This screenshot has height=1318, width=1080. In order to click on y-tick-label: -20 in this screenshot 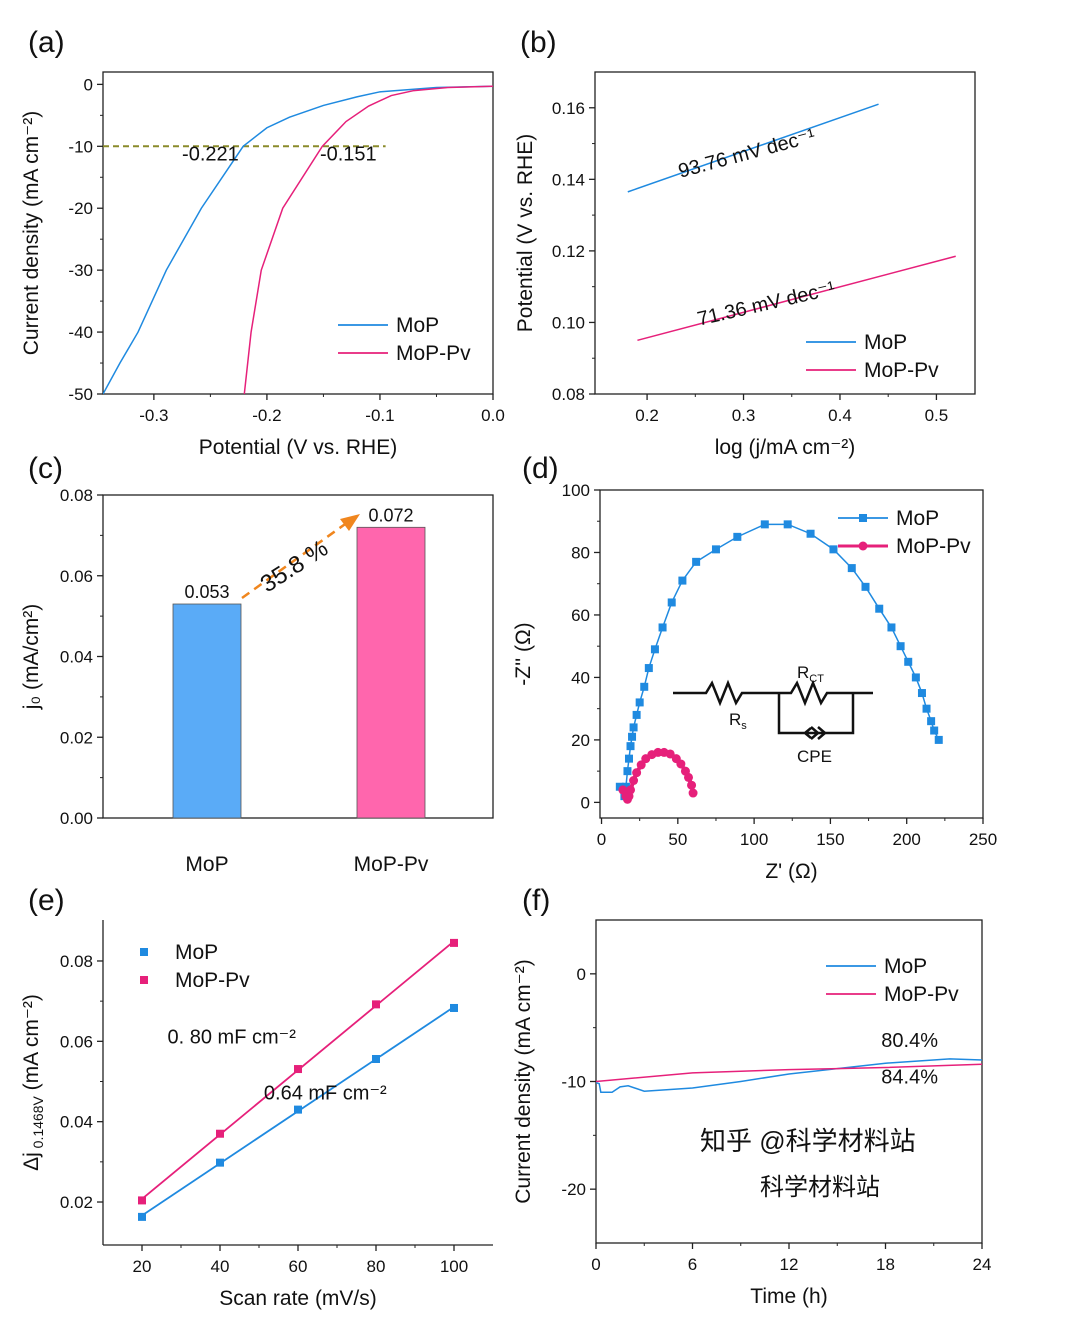, I will do `click(80, 208)`.